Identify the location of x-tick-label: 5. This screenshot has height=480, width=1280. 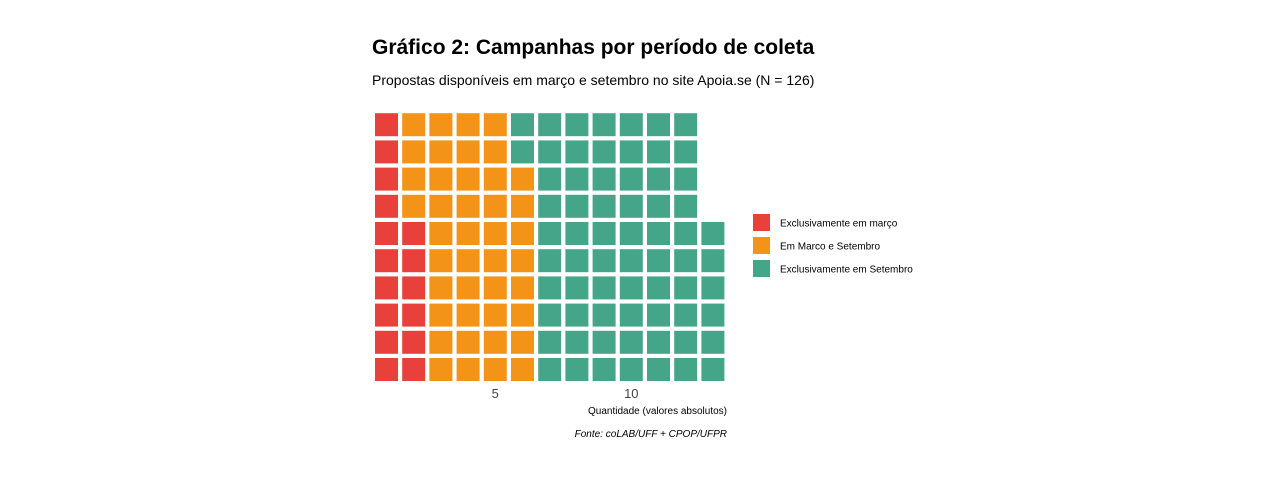
(495, 393).